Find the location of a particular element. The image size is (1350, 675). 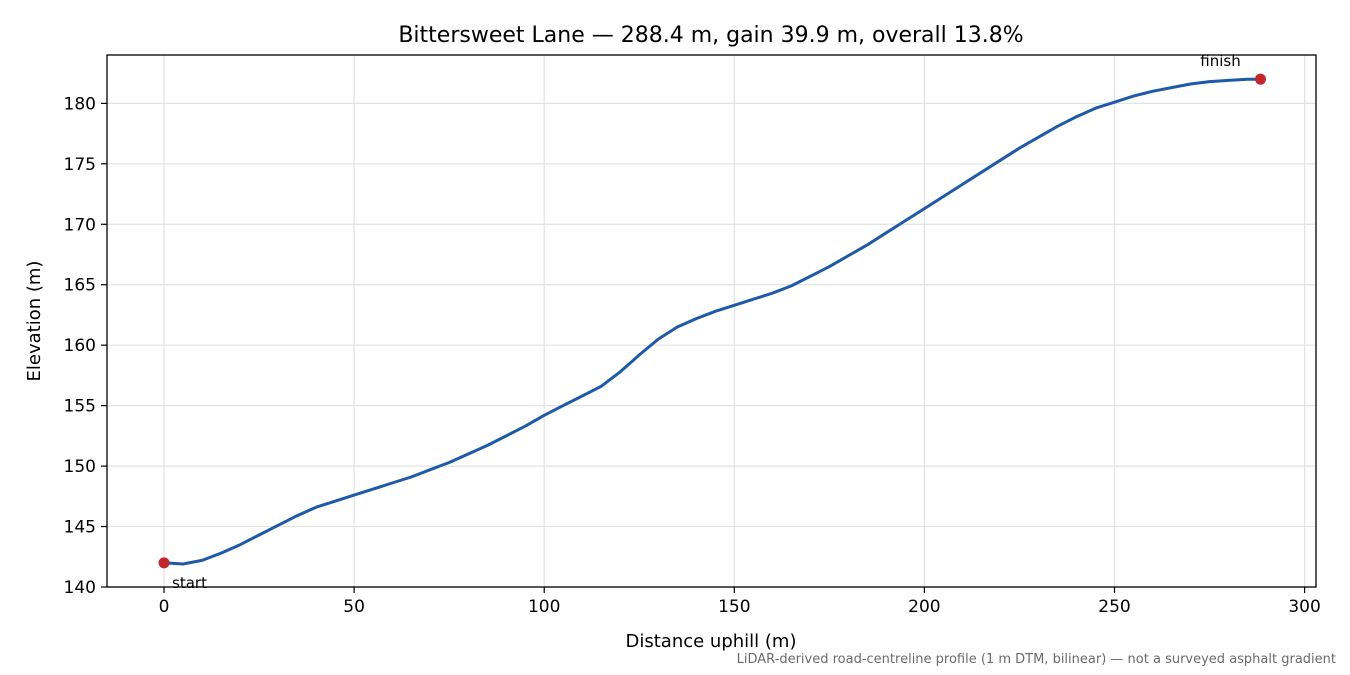

x-tick-label: 50 is located at coordinates (354, 607).